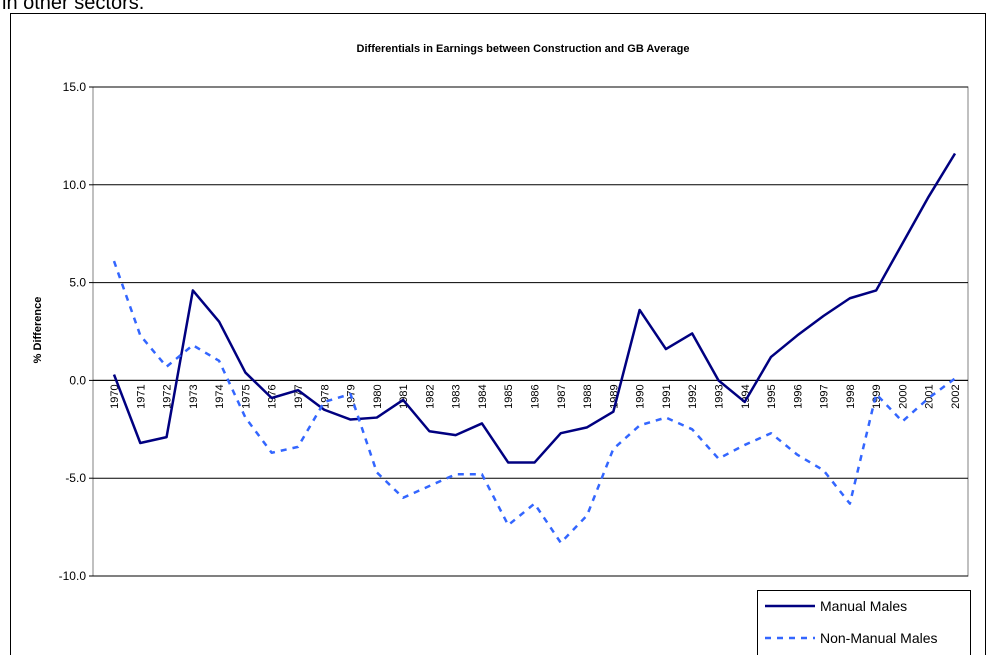  I want to click on x-tick-label: 1972, so click(168, 396).